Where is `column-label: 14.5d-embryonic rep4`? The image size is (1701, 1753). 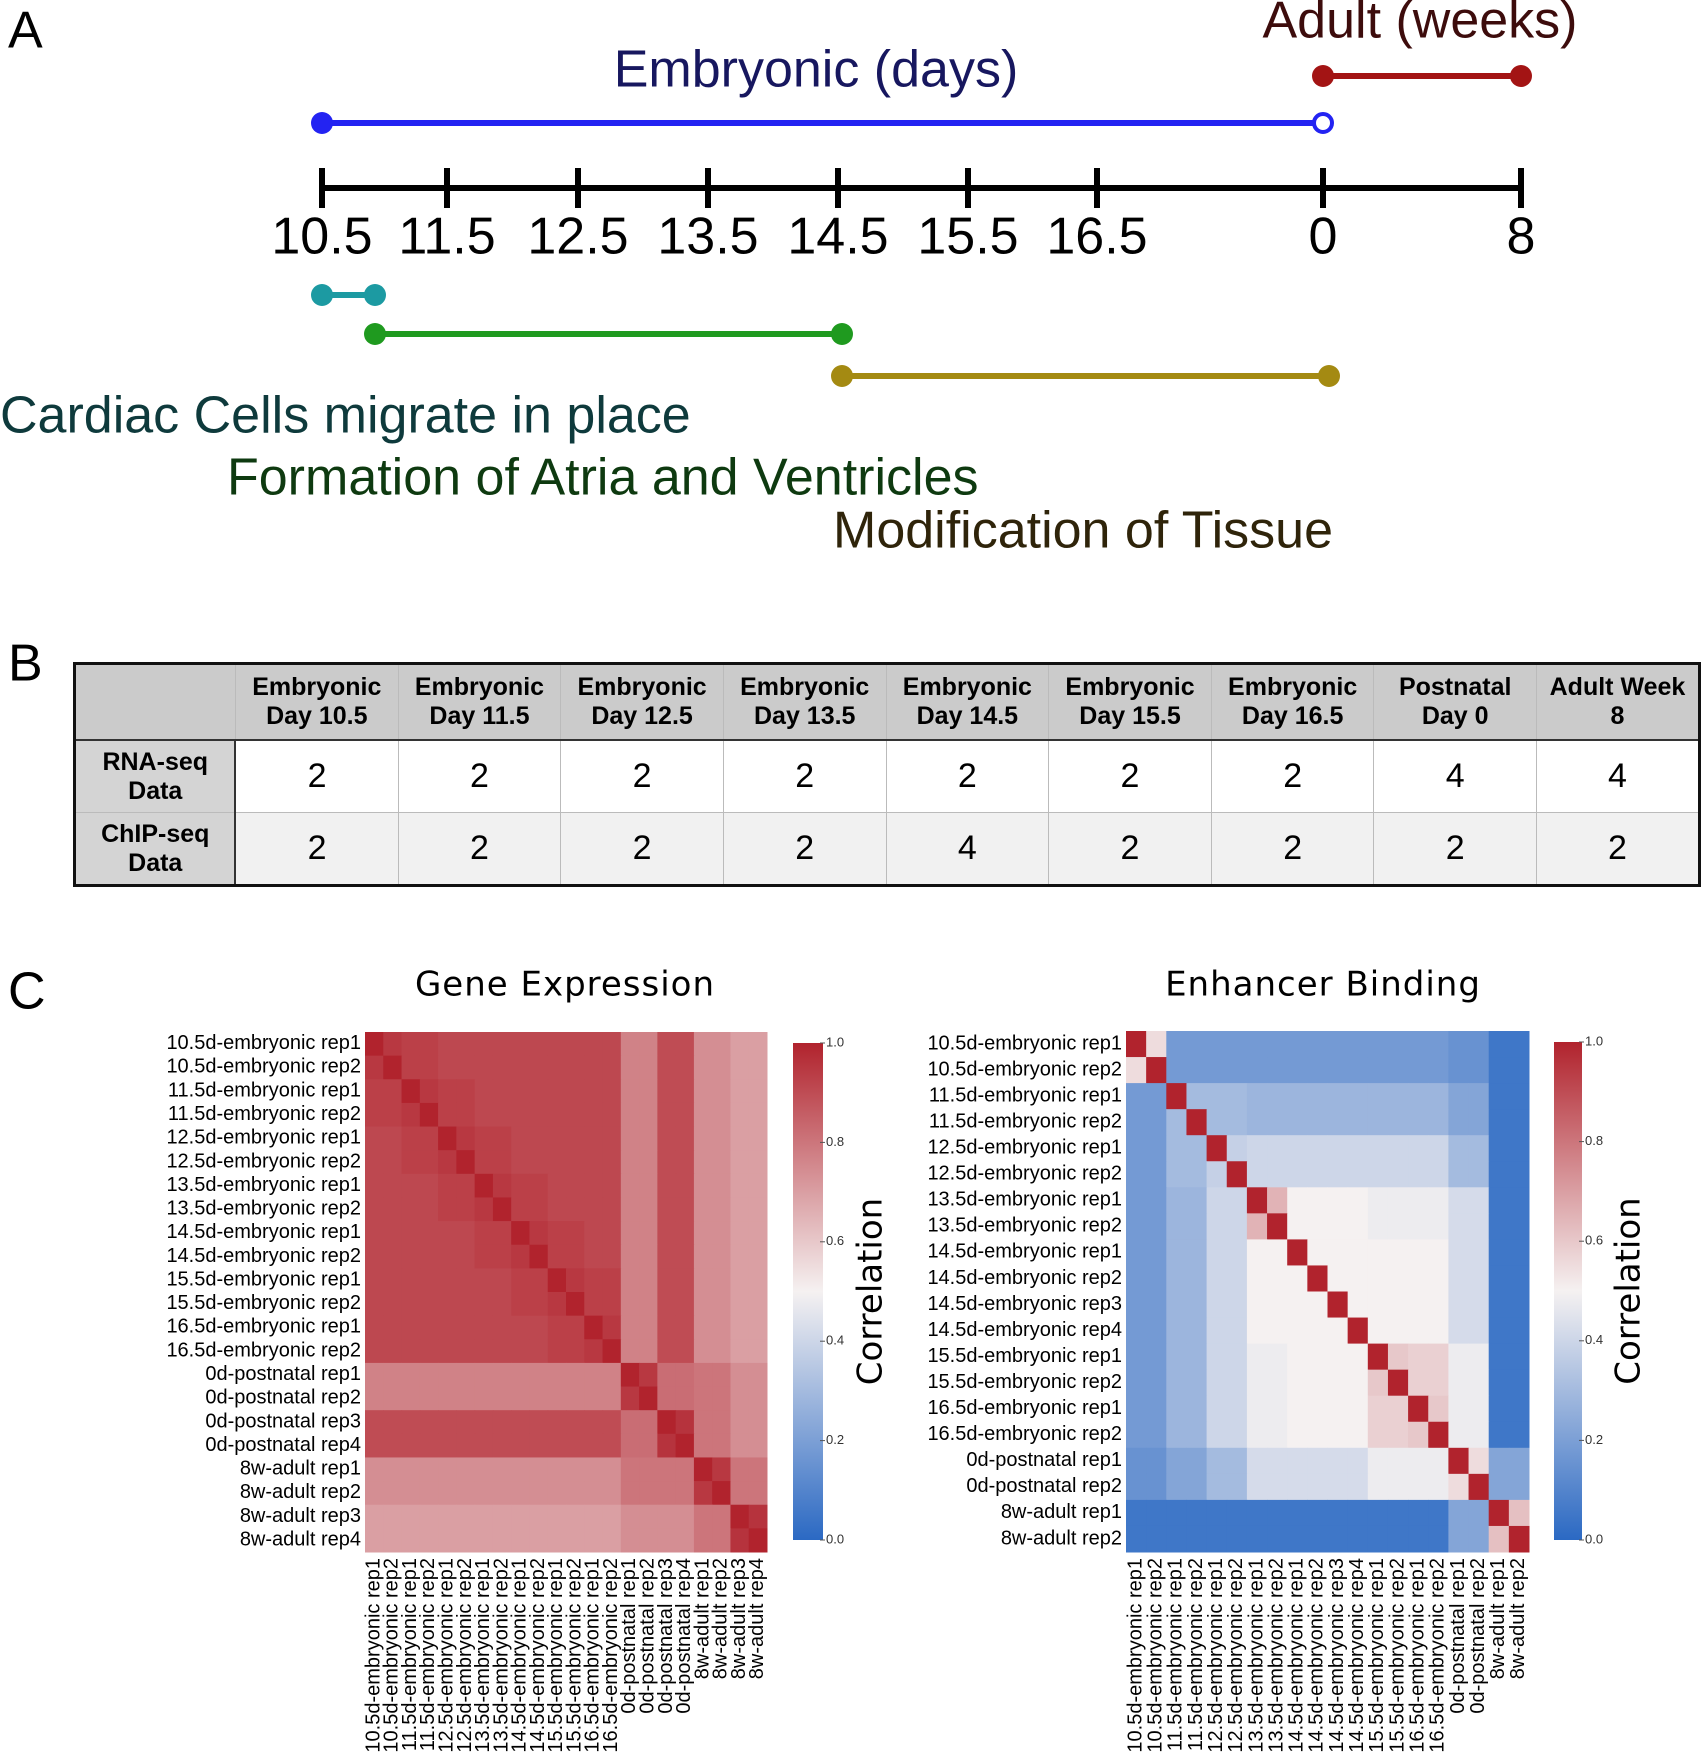 column-label: 14.5d-embryonic rep4 is located at coordinates (1357, 1655).